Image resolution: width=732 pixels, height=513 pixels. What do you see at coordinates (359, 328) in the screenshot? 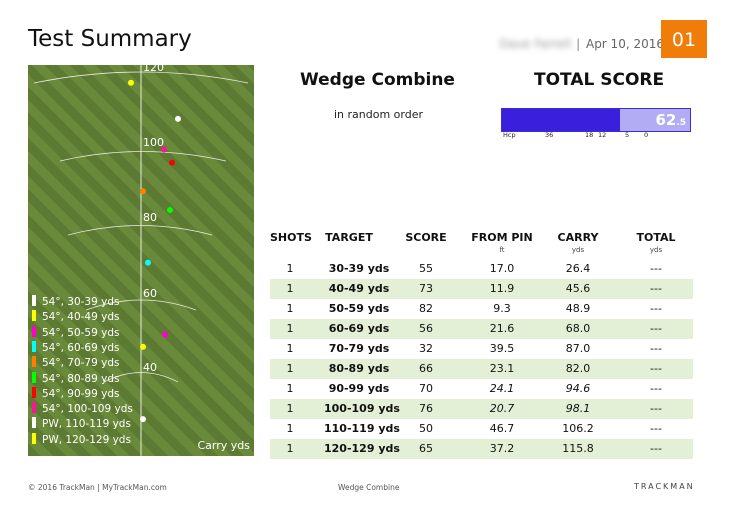
I see `cell-target: 60-69 yds` at bounding box center [359, 328].